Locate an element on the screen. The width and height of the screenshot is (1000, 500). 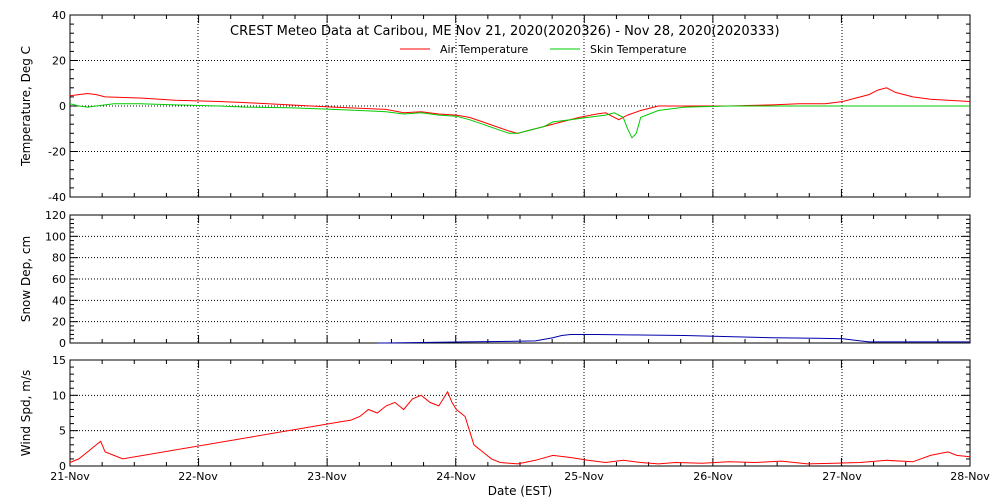
x-tick-label: 22-Nov is located at coordinates (198, 476).